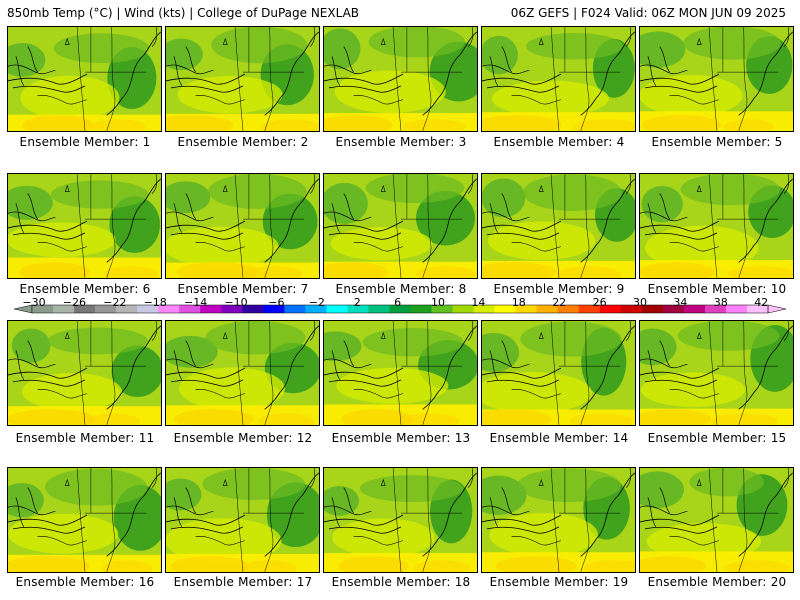  I want to click on ensemble-member-label: Ensemble Member: 6, so click(85, 289).